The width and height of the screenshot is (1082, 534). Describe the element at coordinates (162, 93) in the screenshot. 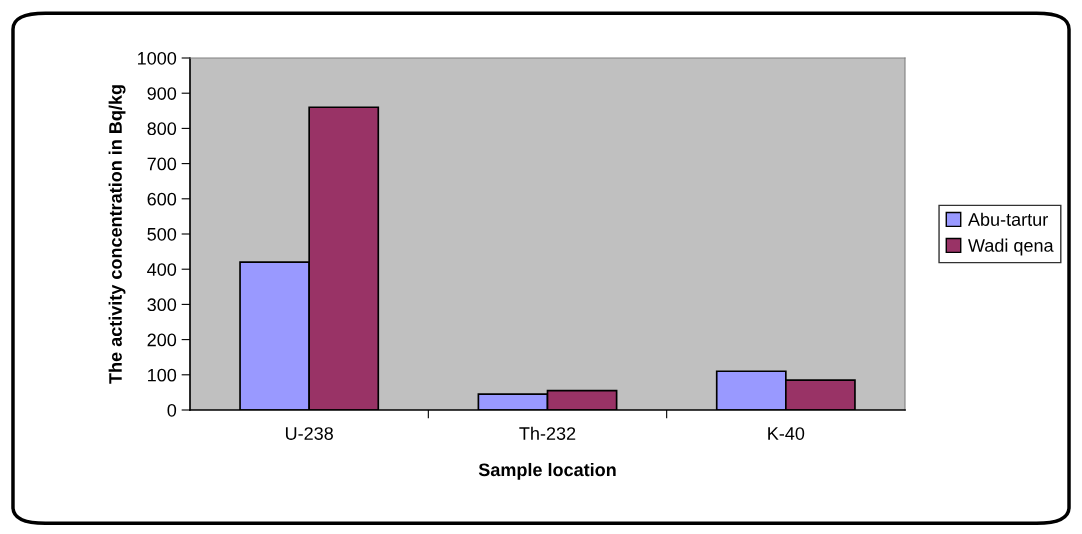

I see `y-tick-label: 900` at that location.